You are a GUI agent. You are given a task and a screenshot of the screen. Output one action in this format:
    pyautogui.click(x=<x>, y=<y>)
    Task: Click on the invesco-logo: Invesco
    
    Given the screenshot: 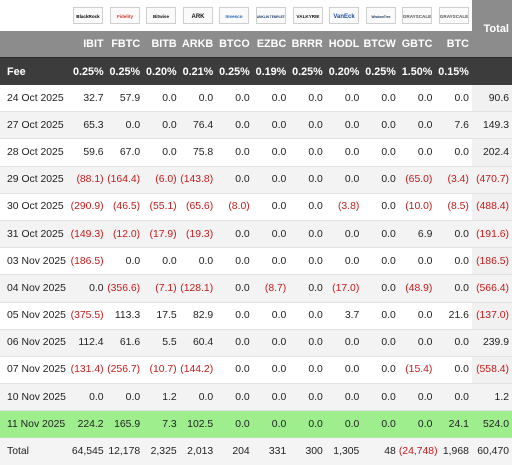 What is the action you would take?
    pyautogui.click(x=234, y=15)
    